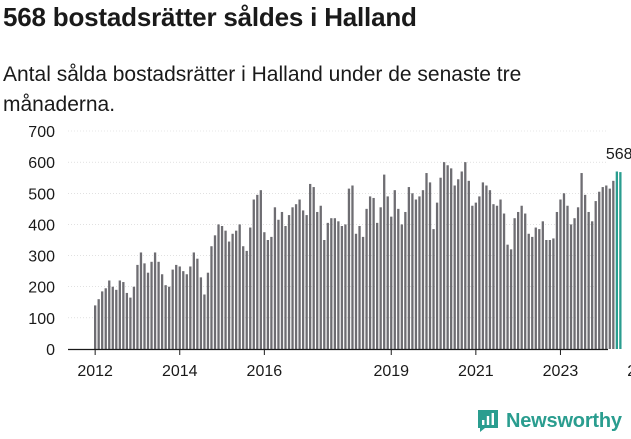  Describe the element at coordinates (50, 350) in the screenshot. I see `y-tick-label: 0` at that location.